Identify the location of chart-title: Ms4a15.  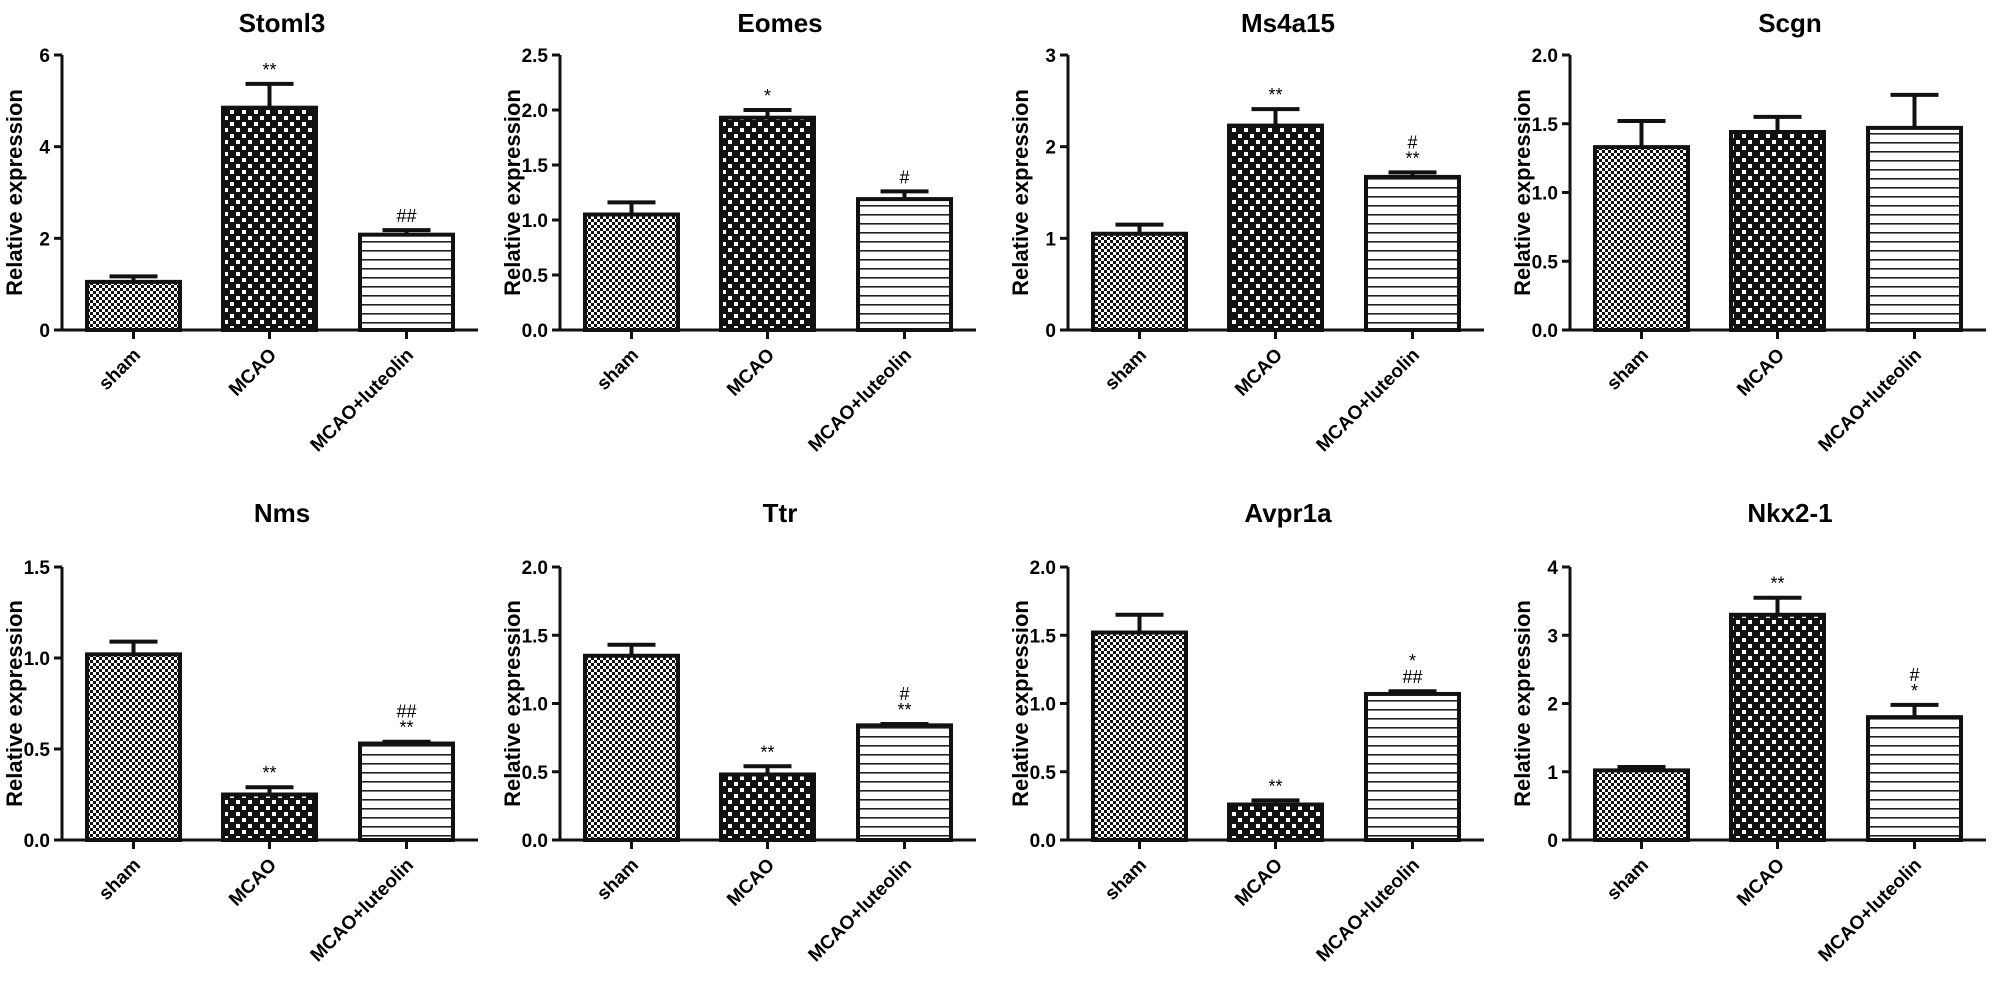
(1288, 23).